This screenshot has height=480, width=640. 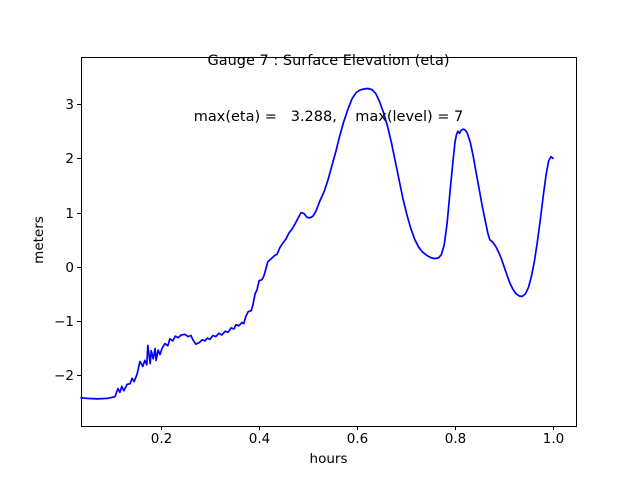 I want to click on chart-title-line1: Gauge 7 : Surface Elevation (eta), so click(x=328, y=61).